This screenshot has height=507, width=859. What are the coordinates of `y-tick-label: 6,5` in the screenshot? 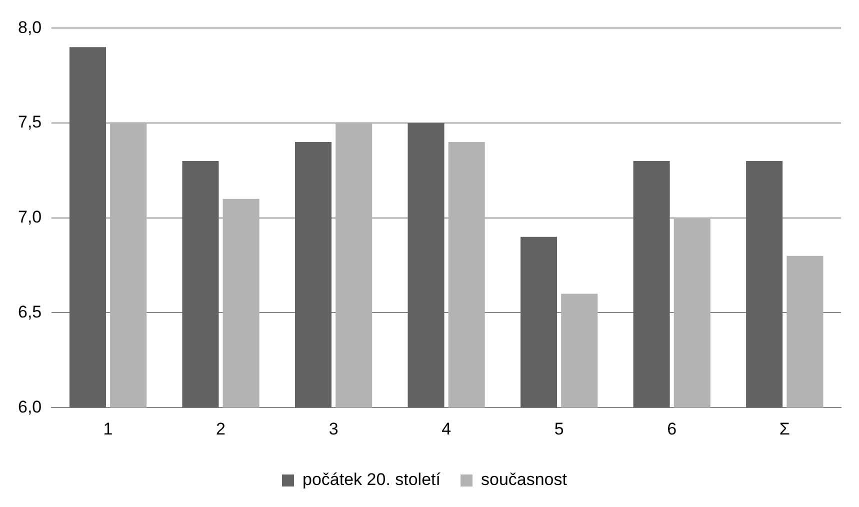 It's located at (30, 312).